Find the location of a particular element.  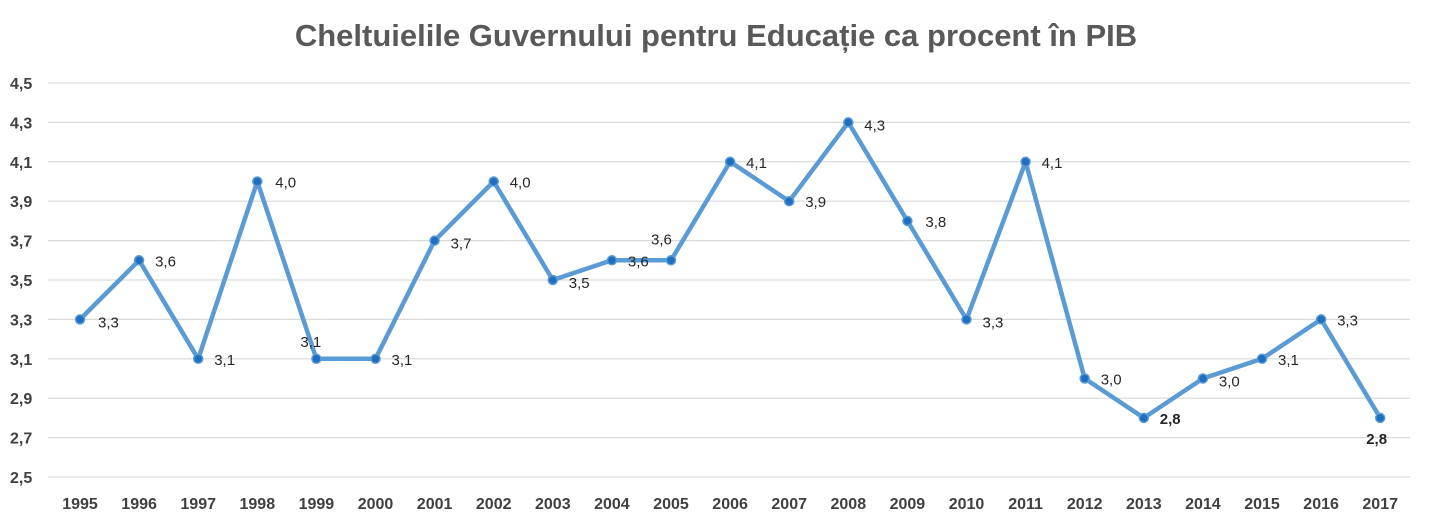

data-label-1998: 4,0 is located at coordinates (285, 183).